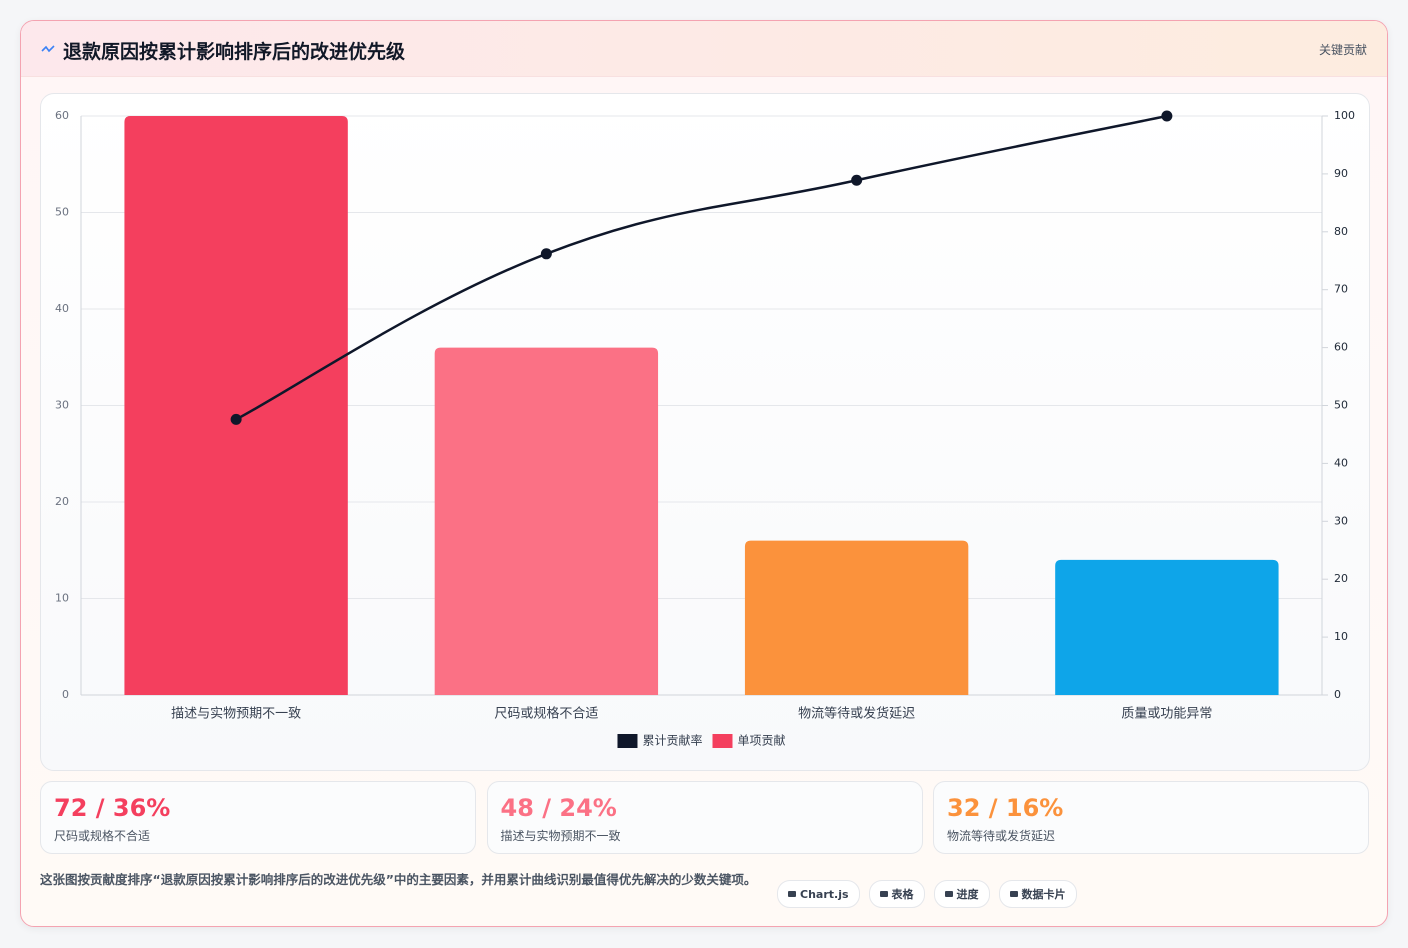 This screenshot has width=1408, height=948. I want to click on tag: Chart.js, so click(818, 894).